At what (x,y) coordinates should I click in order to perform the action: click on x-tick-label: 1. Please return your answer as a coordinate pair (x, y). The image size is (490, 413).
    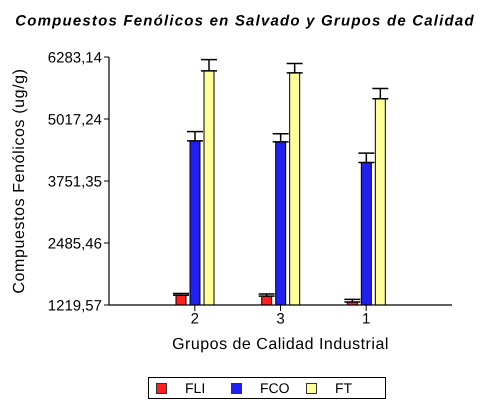
    Looking at the image, I should click on (366, 319).